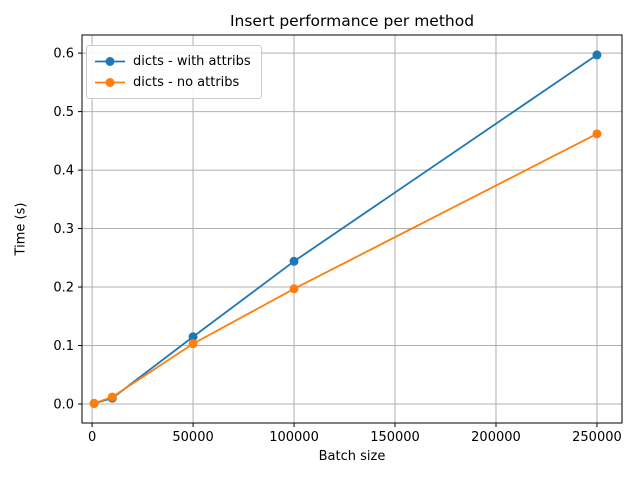  Describe the element at coordinates (352, 21) in the screenshot. I see `chart-title: Insert performance per method` at that location.